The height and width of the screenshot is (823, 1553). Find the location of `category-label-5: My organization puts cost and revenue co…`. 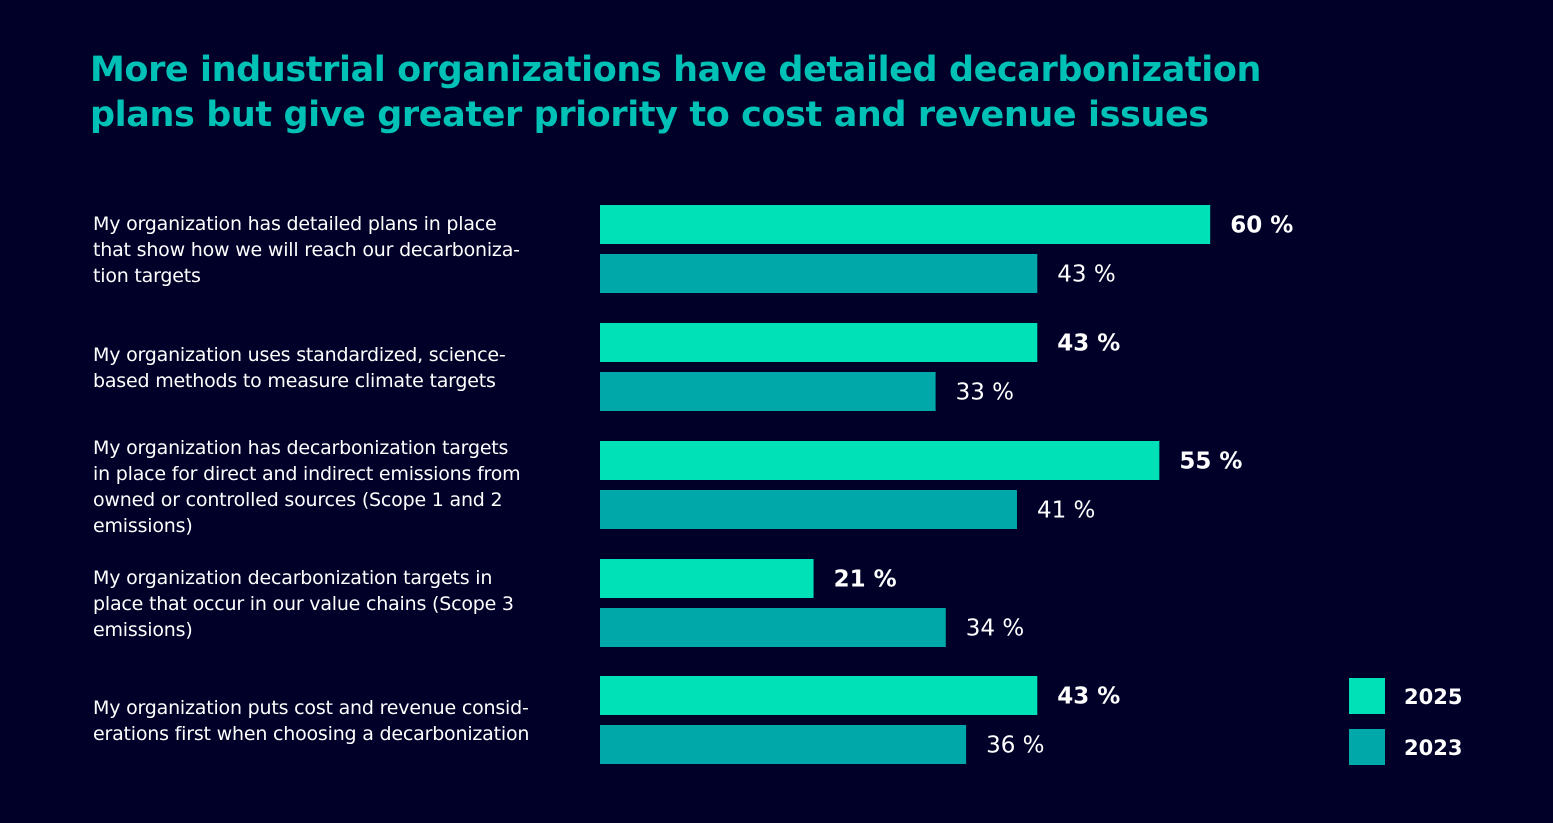

category-label-5: My organization puts cost and revenue co… is located at coordinates (323, 721).